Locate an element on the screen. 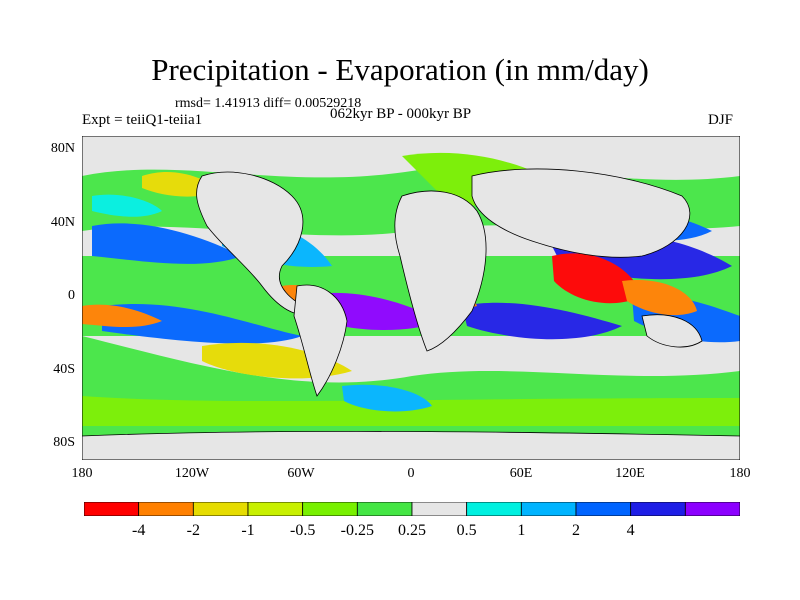 The width and height of the screenshot is (800, 600). period-label: 062kyr BP - 000kyr BP is located at coordinates (401, 114).